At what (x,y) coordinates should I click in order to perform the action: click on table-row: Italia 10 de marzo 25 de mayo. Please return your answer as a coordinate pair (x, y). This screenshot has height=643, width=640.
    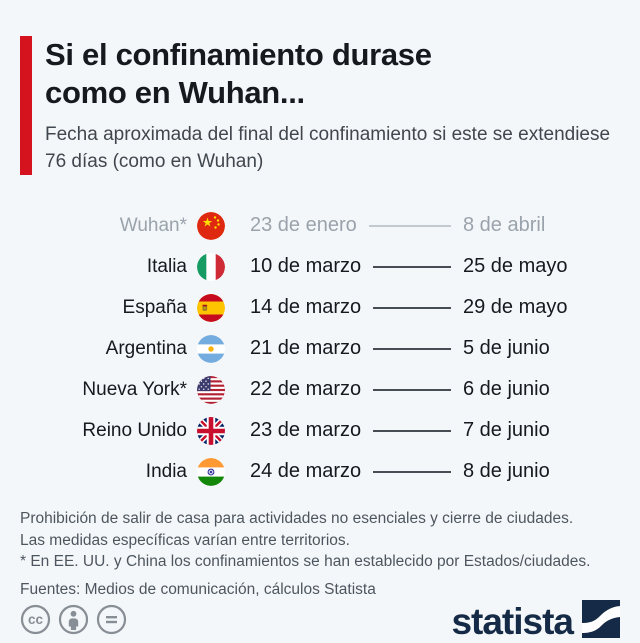
    Looking at the image, I should click on (320, 266).